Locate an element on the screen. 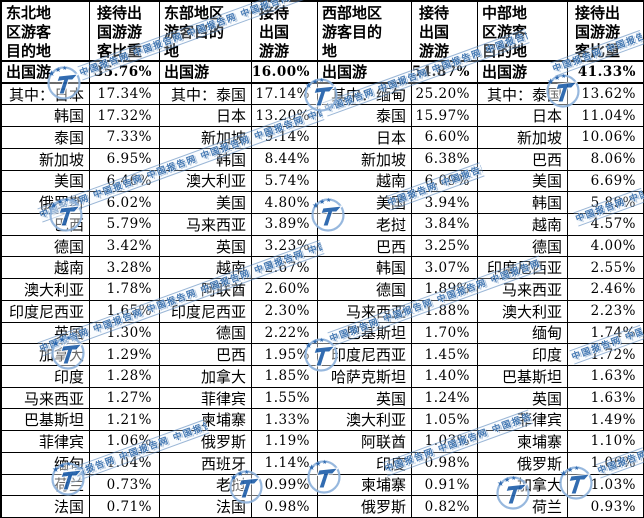  region-header-northeast: 东北地区游客目的地 is located at coordinates (46, 32).